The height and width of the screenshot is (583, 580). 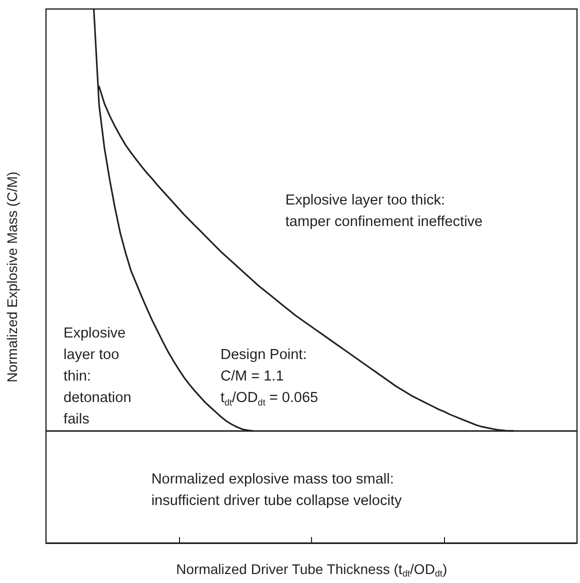 I want to click on annotation: Normalized explosive mass too small: insufficient driver tube collapse velocity, so click(x=276, y=491).